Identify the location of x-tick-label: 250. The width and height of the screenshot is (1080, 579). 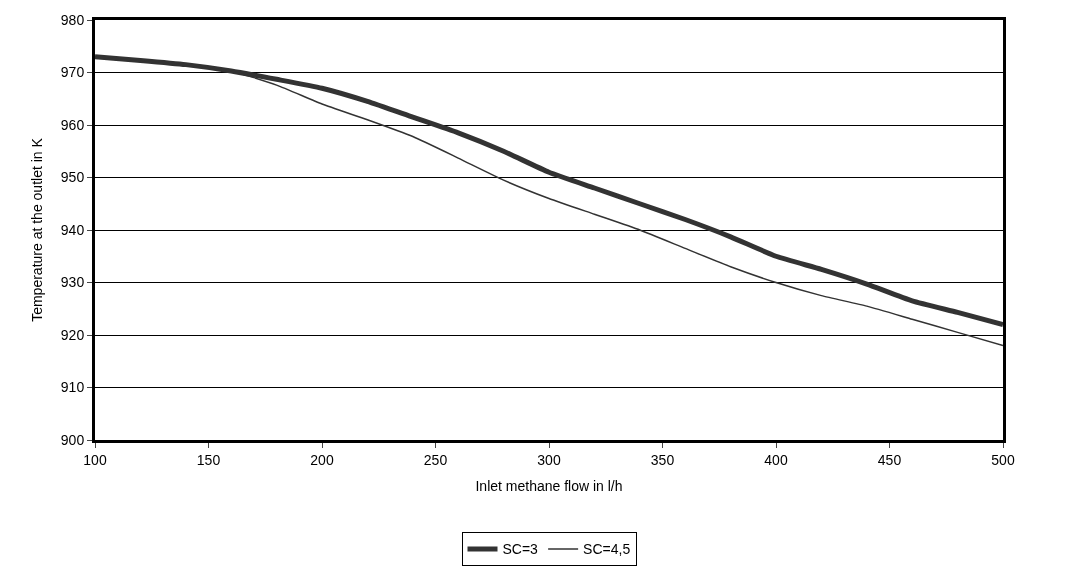
(435, 459).